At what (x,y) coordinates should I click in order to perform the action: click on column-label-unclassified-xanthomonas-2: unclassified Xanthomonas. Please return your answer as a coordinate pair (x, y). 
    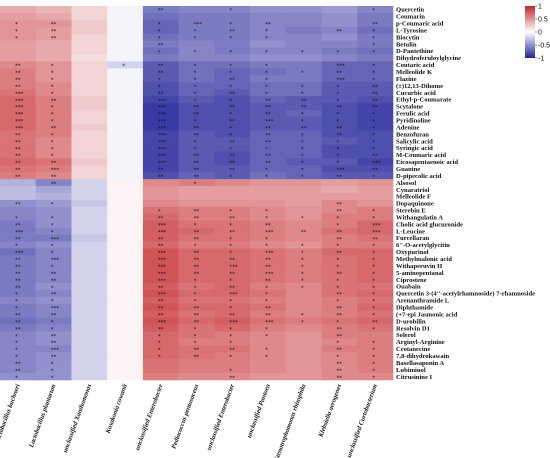
    Looking at the image, I should click on (77, 418).